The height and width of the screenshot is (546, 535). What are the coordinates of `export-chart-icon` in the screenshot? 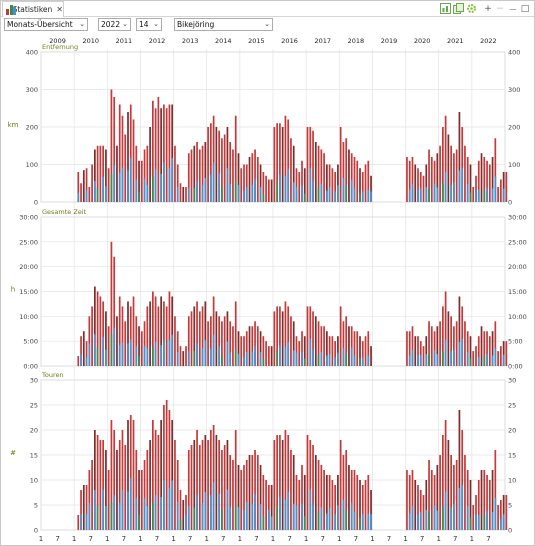 It's located at (445, 9).